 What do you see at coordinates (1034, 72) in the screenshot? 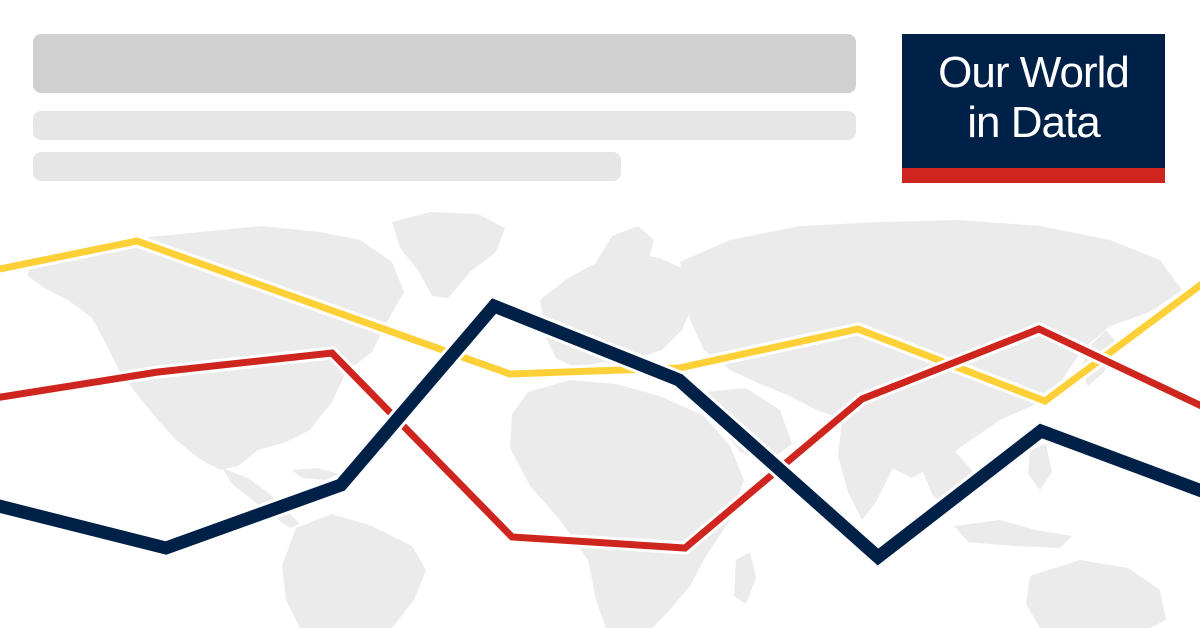
I see `logo-line-1: Our World` at bounding box center [1034, 72].